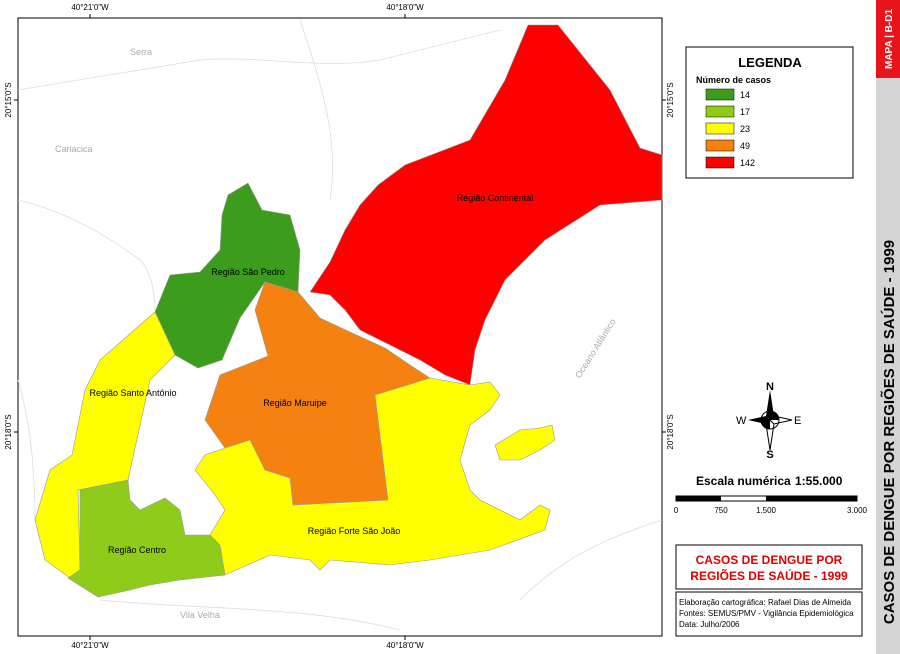 The image size is (900, 654). I want to click on sidebar-code: MAPA | B-D1, so click(889, 39).